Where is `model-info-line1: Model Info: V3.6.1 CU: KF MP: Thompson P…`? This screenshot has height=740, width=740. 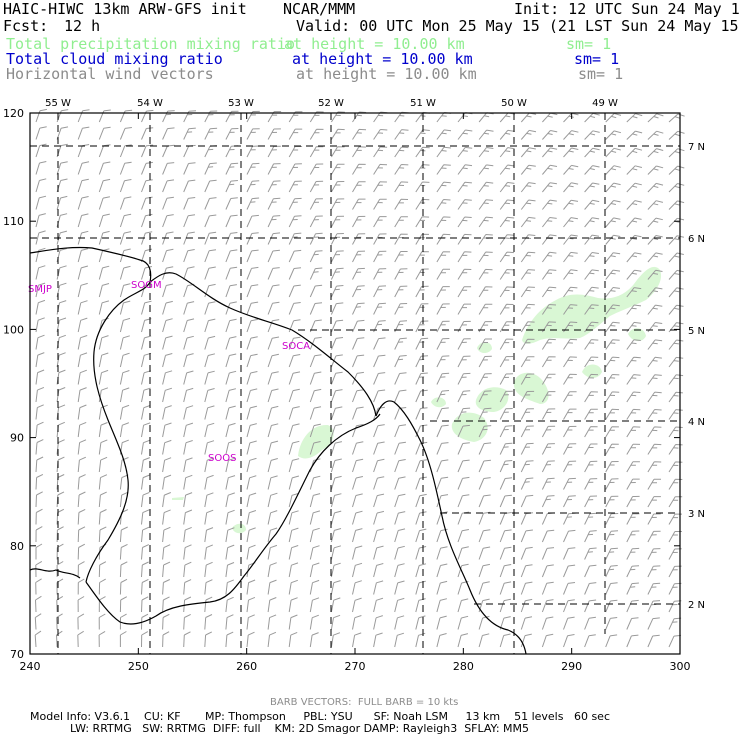
model-info-line1: Model Info: V3.6.1 CU: KF MP: Thompson P… is located at coordinates (320, 716).